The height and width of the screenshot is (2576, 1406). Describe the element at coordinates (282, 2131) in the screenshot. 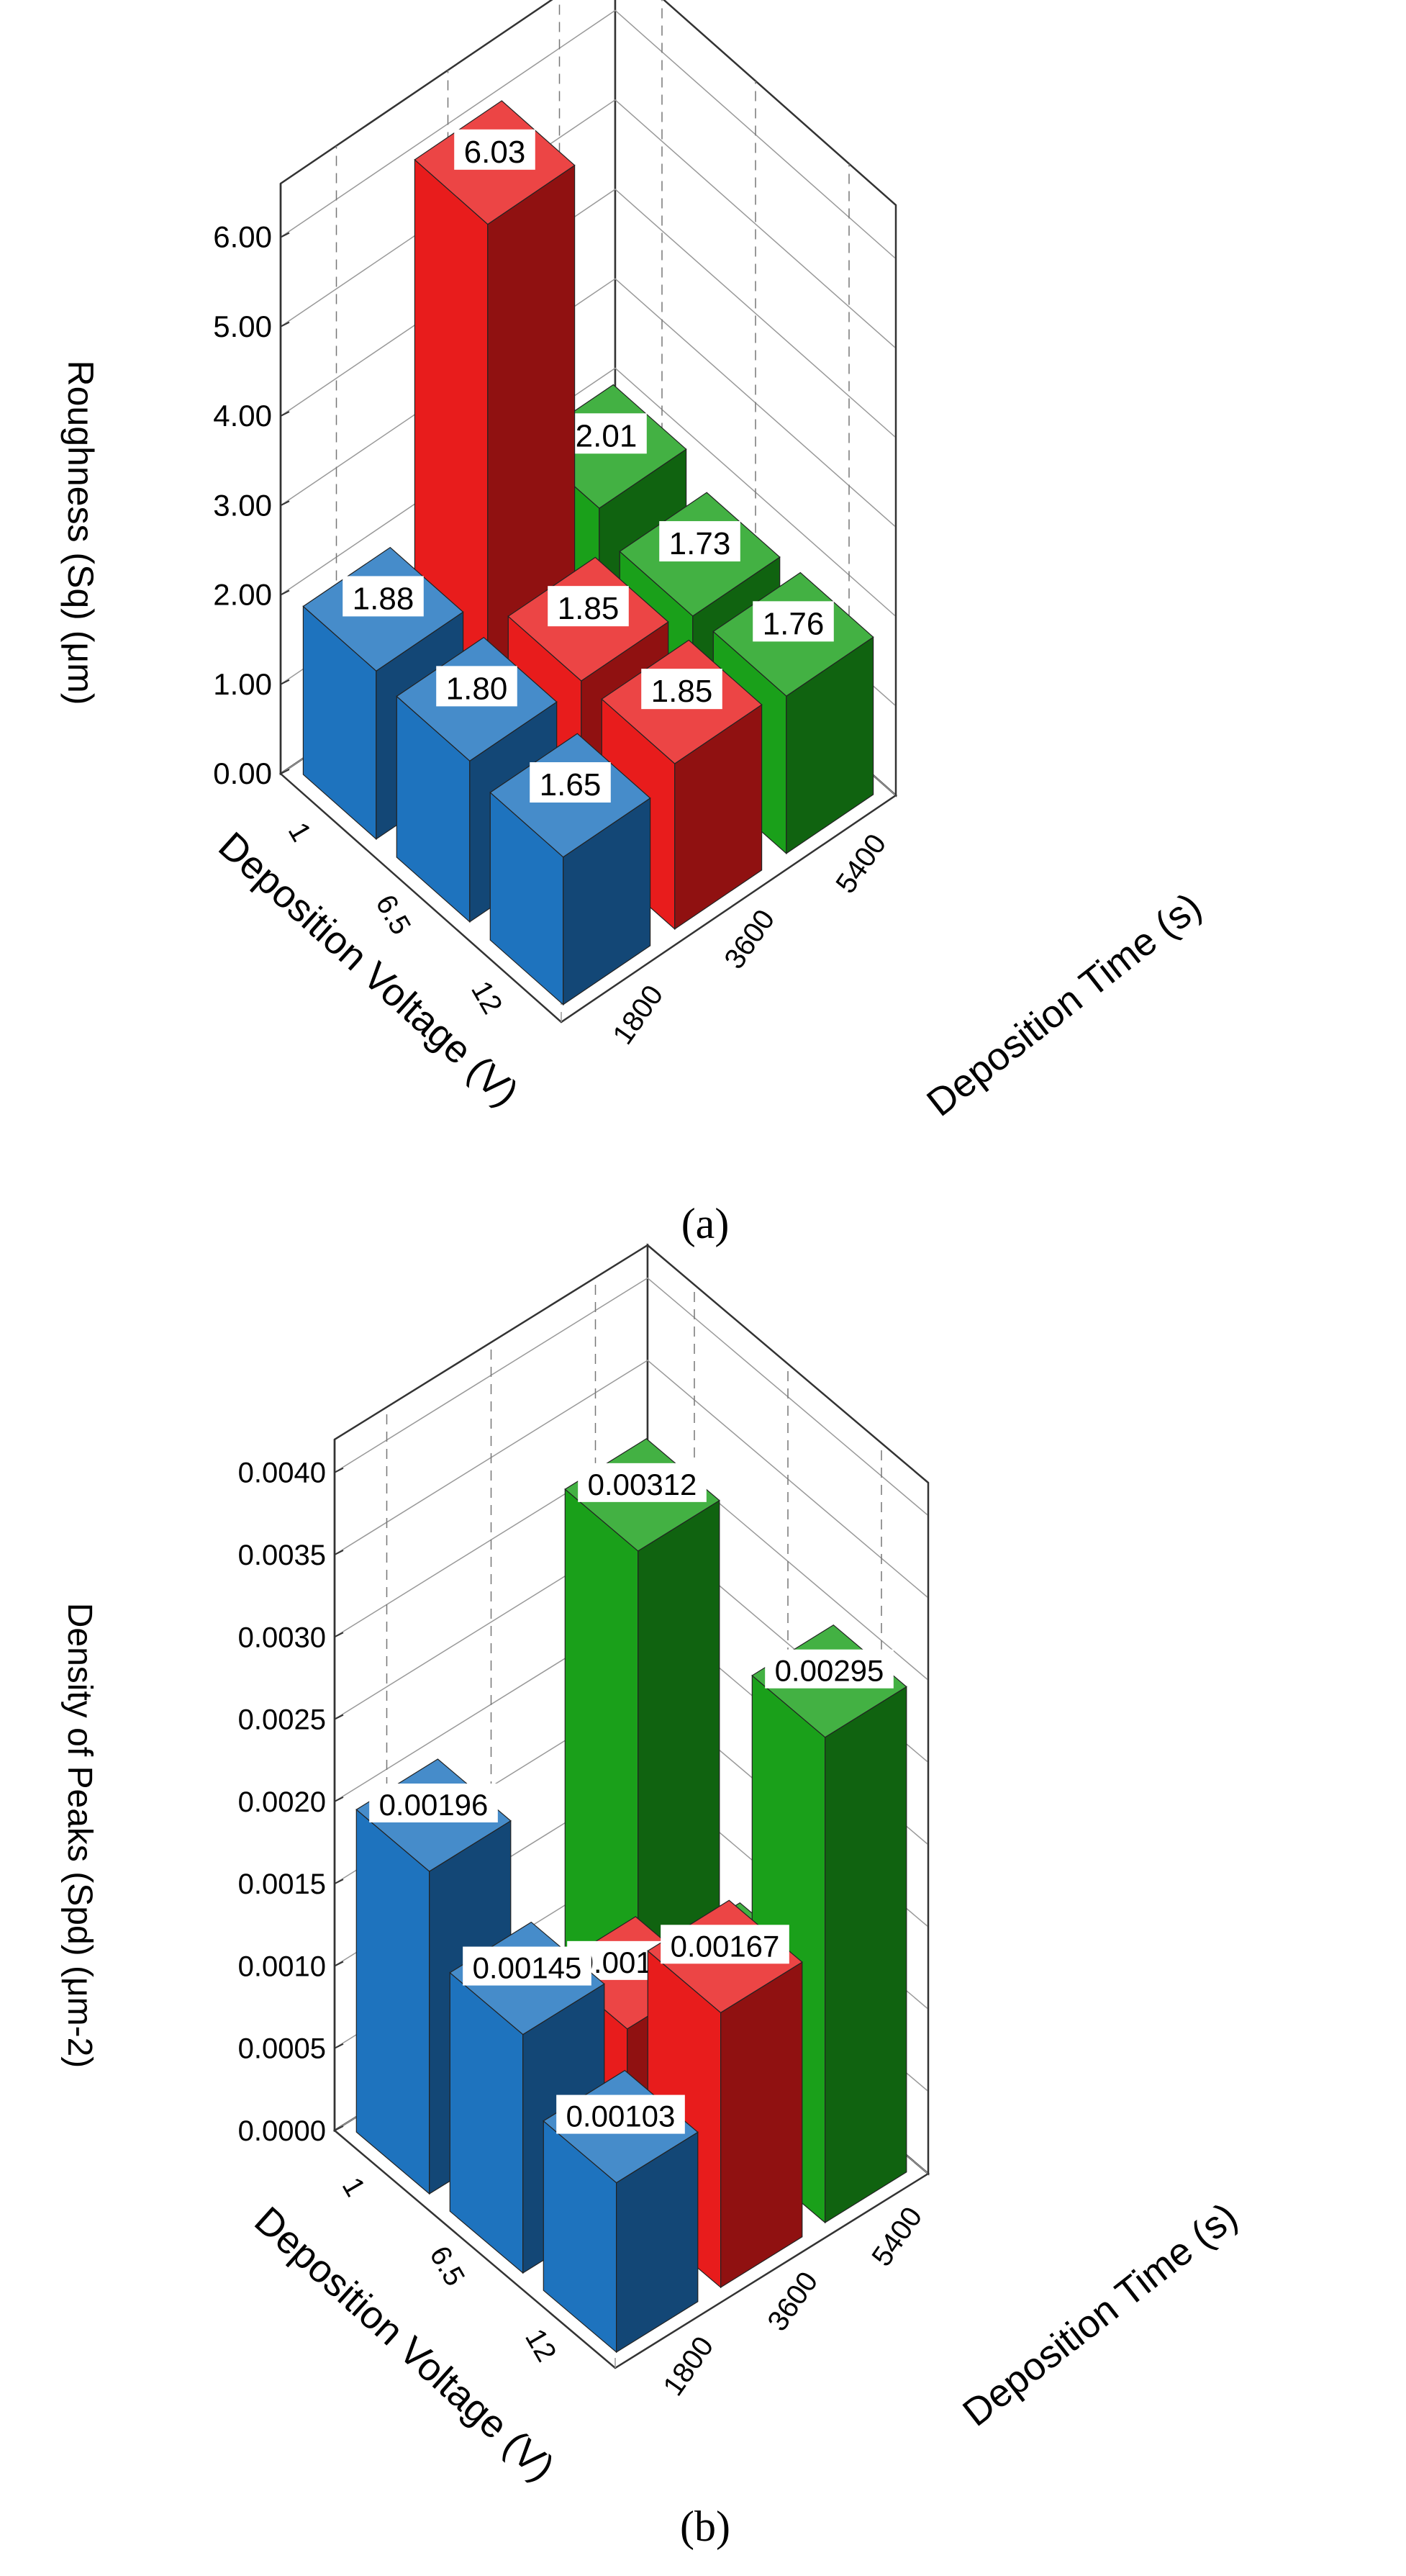

I see `z-tick-label: 0.0000` at that location.